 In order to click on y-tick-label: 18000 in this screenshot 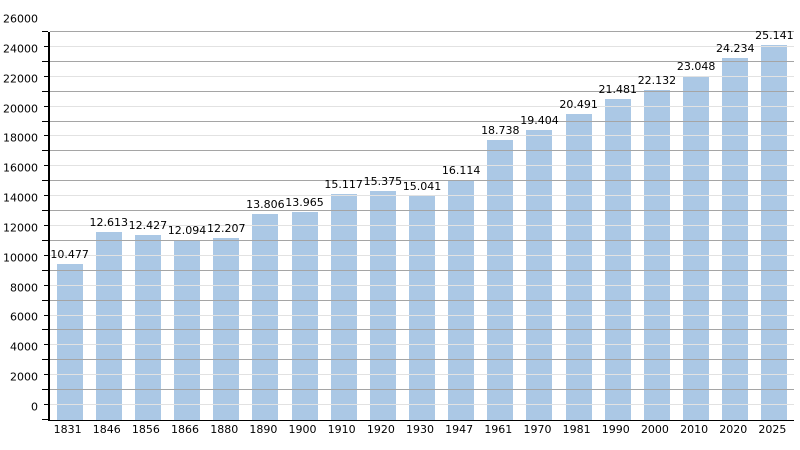, I will do `click(20, 138)`.